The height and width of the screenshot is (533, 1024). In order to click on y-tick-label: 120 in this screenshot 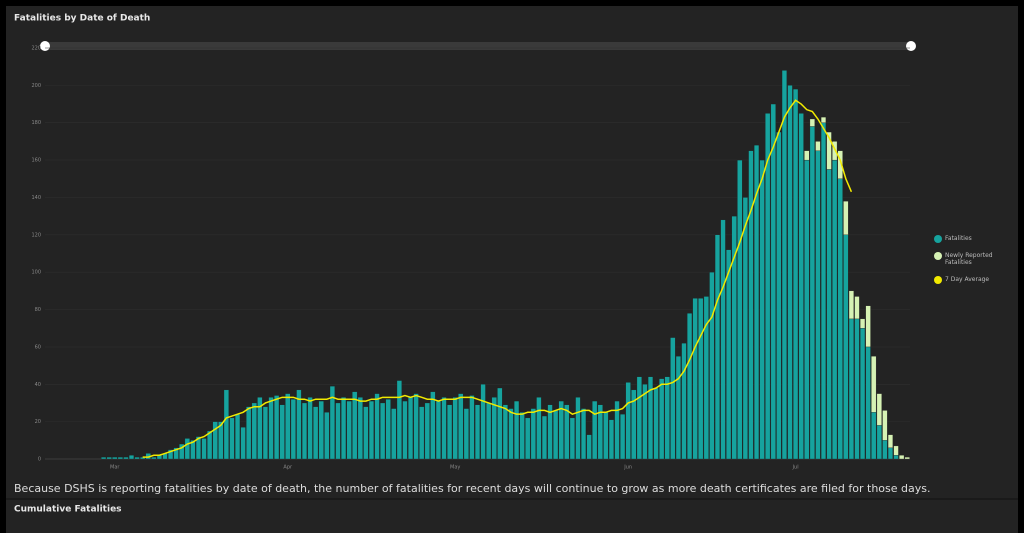, I will do `click(36, 235)`.